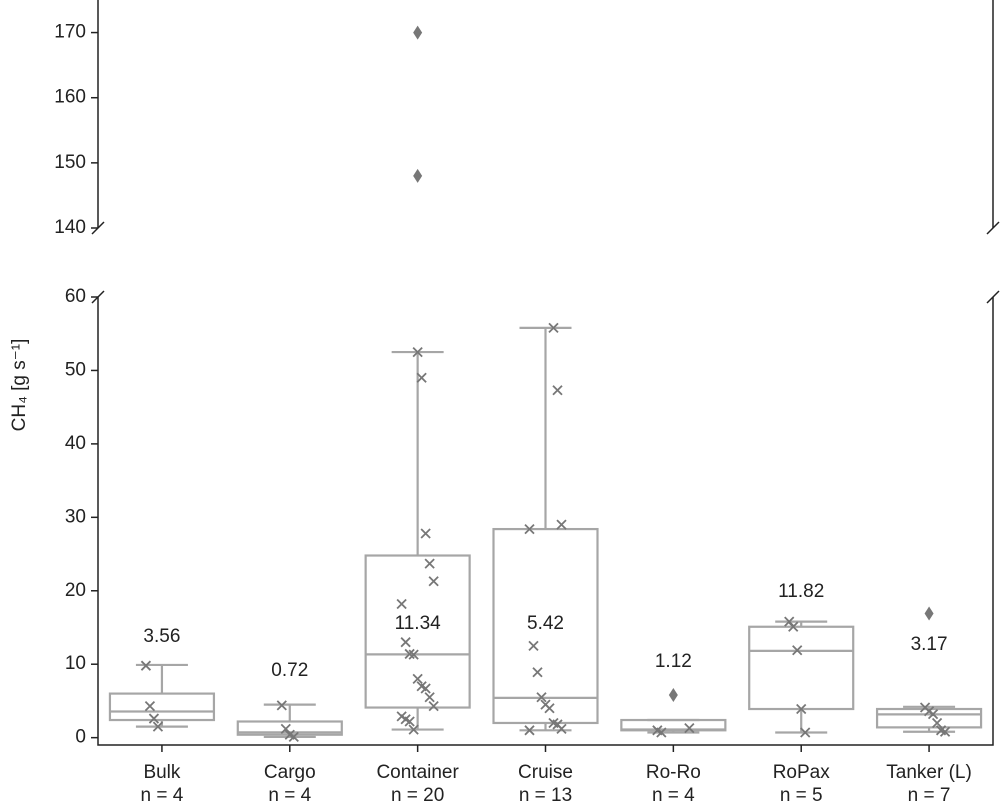 Image resolution: width=1001 pixels, height=810 pixels. I want to click on y-tick-label: 60, so click(75, 296).